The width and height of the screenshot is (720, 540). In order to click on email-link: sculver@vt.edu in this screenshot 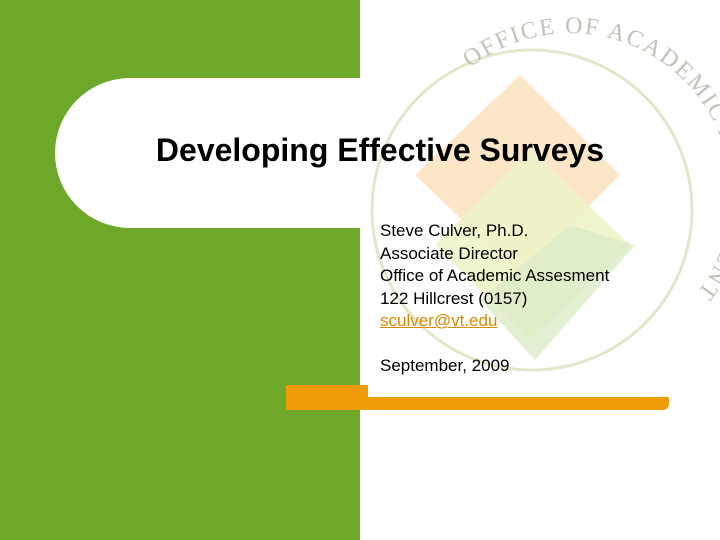, I will do `click(439, 320)`.